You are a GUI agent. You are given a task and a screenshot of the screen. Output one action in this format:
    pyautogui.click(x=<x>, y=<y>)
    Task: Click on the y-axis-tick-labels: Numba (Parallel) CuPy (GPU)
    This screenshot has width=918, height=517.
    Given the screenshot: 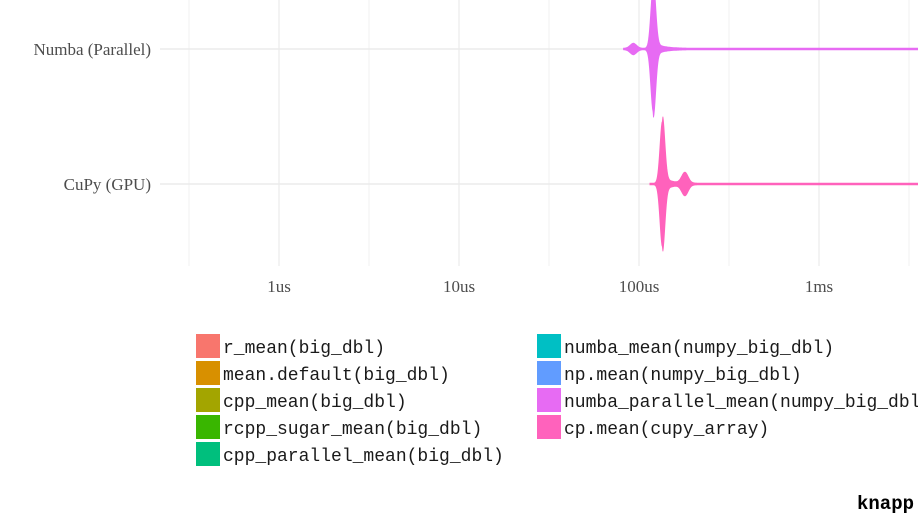 What is the action you would take?
    pyautogui.click(x=92, y=117)
    